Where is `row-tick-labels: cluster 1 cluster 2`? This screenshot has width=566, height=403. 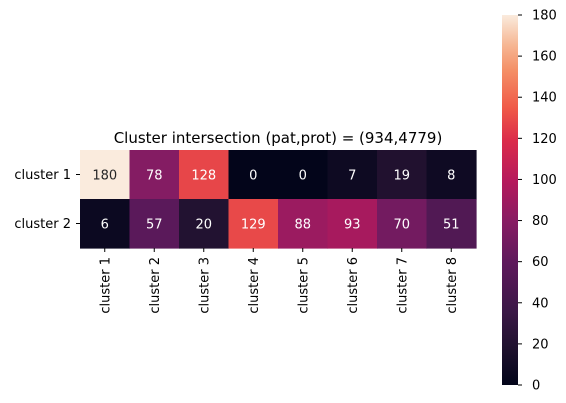 row-tick-labels: cluster 1 cluster 2 is located at coordinates (47, 200).